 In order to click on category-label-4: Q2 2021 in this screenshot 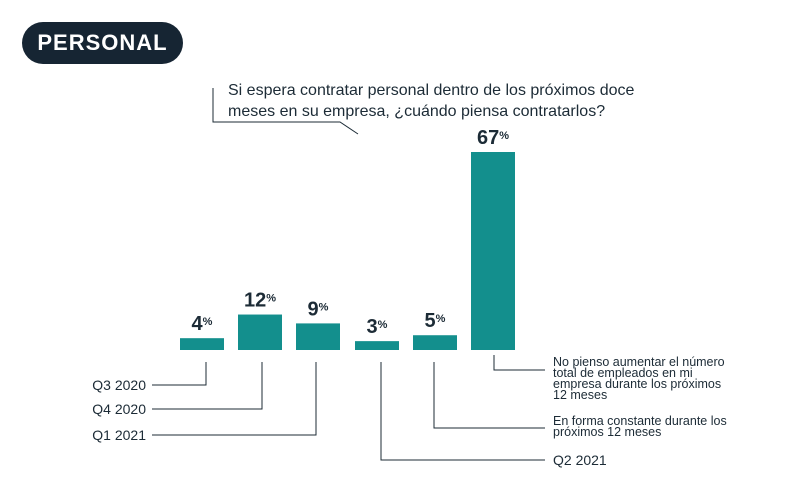, I will do `click(580, 460)`.